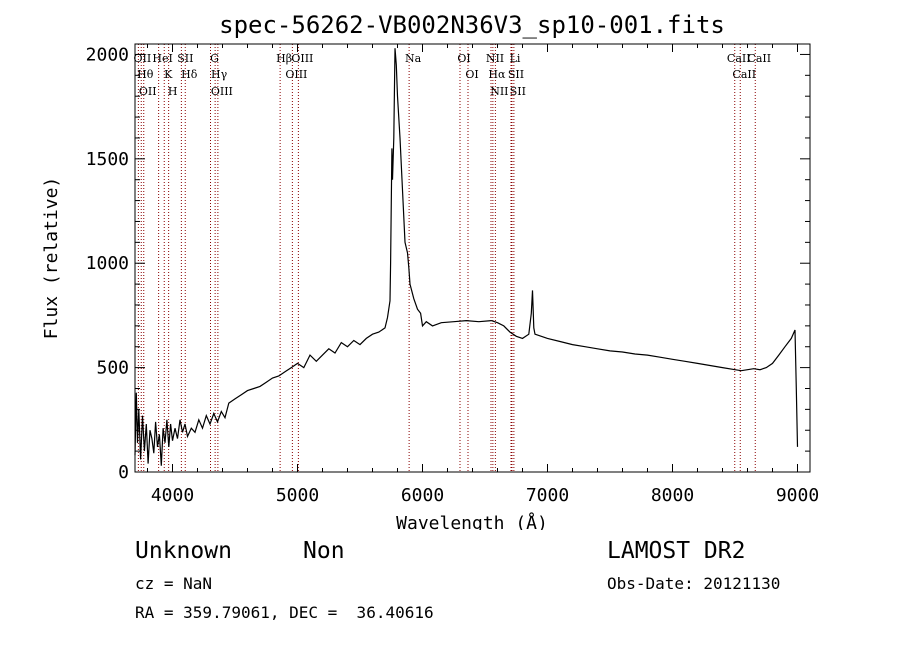 The height and width of the screenshot is (649, 900). What do you see at coordinates (214, 58) in the screenshot?
I see `spectral-line-label: G` at bounding box center [214, 58].